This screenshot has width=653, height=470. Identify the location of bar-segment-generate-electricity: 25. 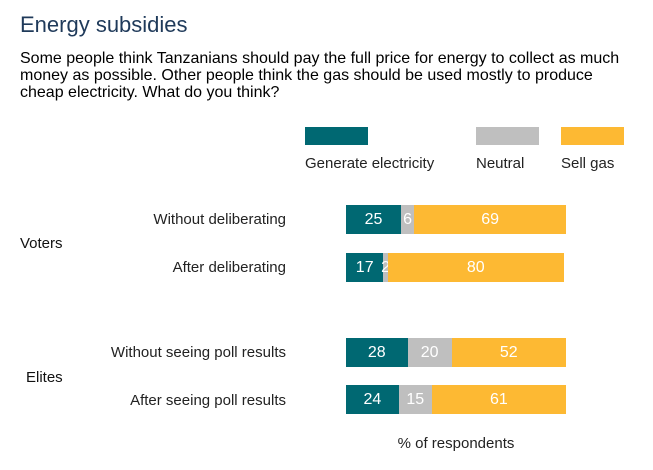
(373, 219).